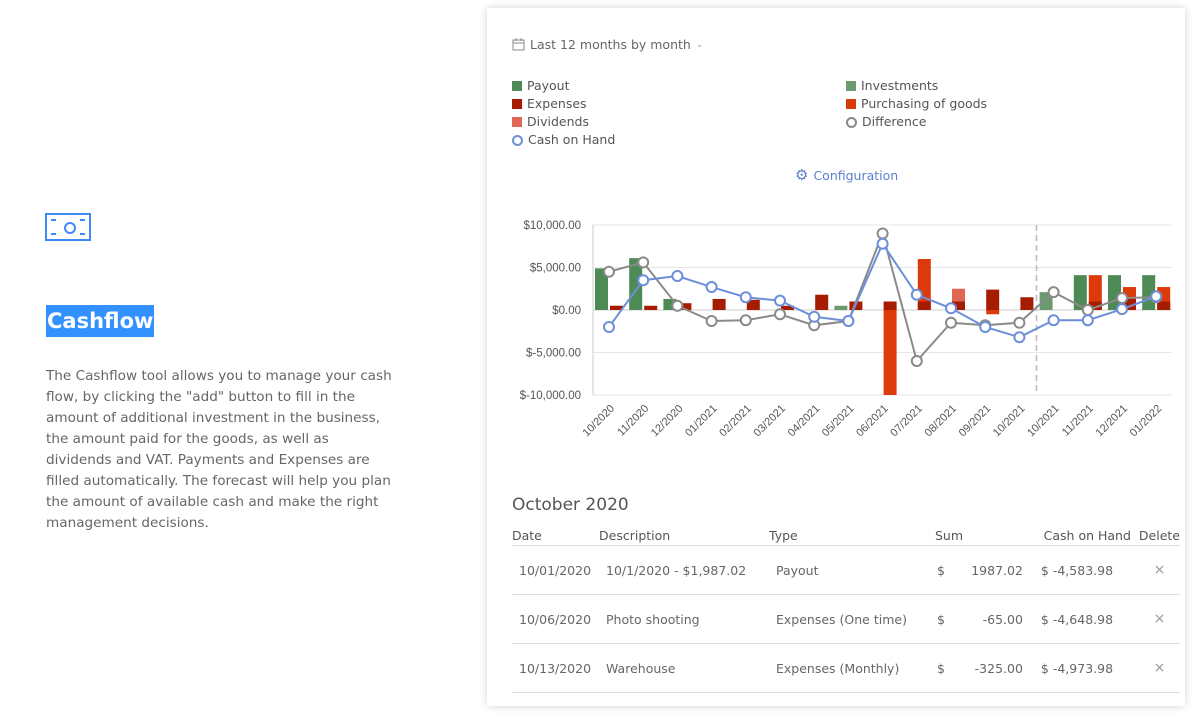  I want to click on header-description: Description, so click(684, 535).